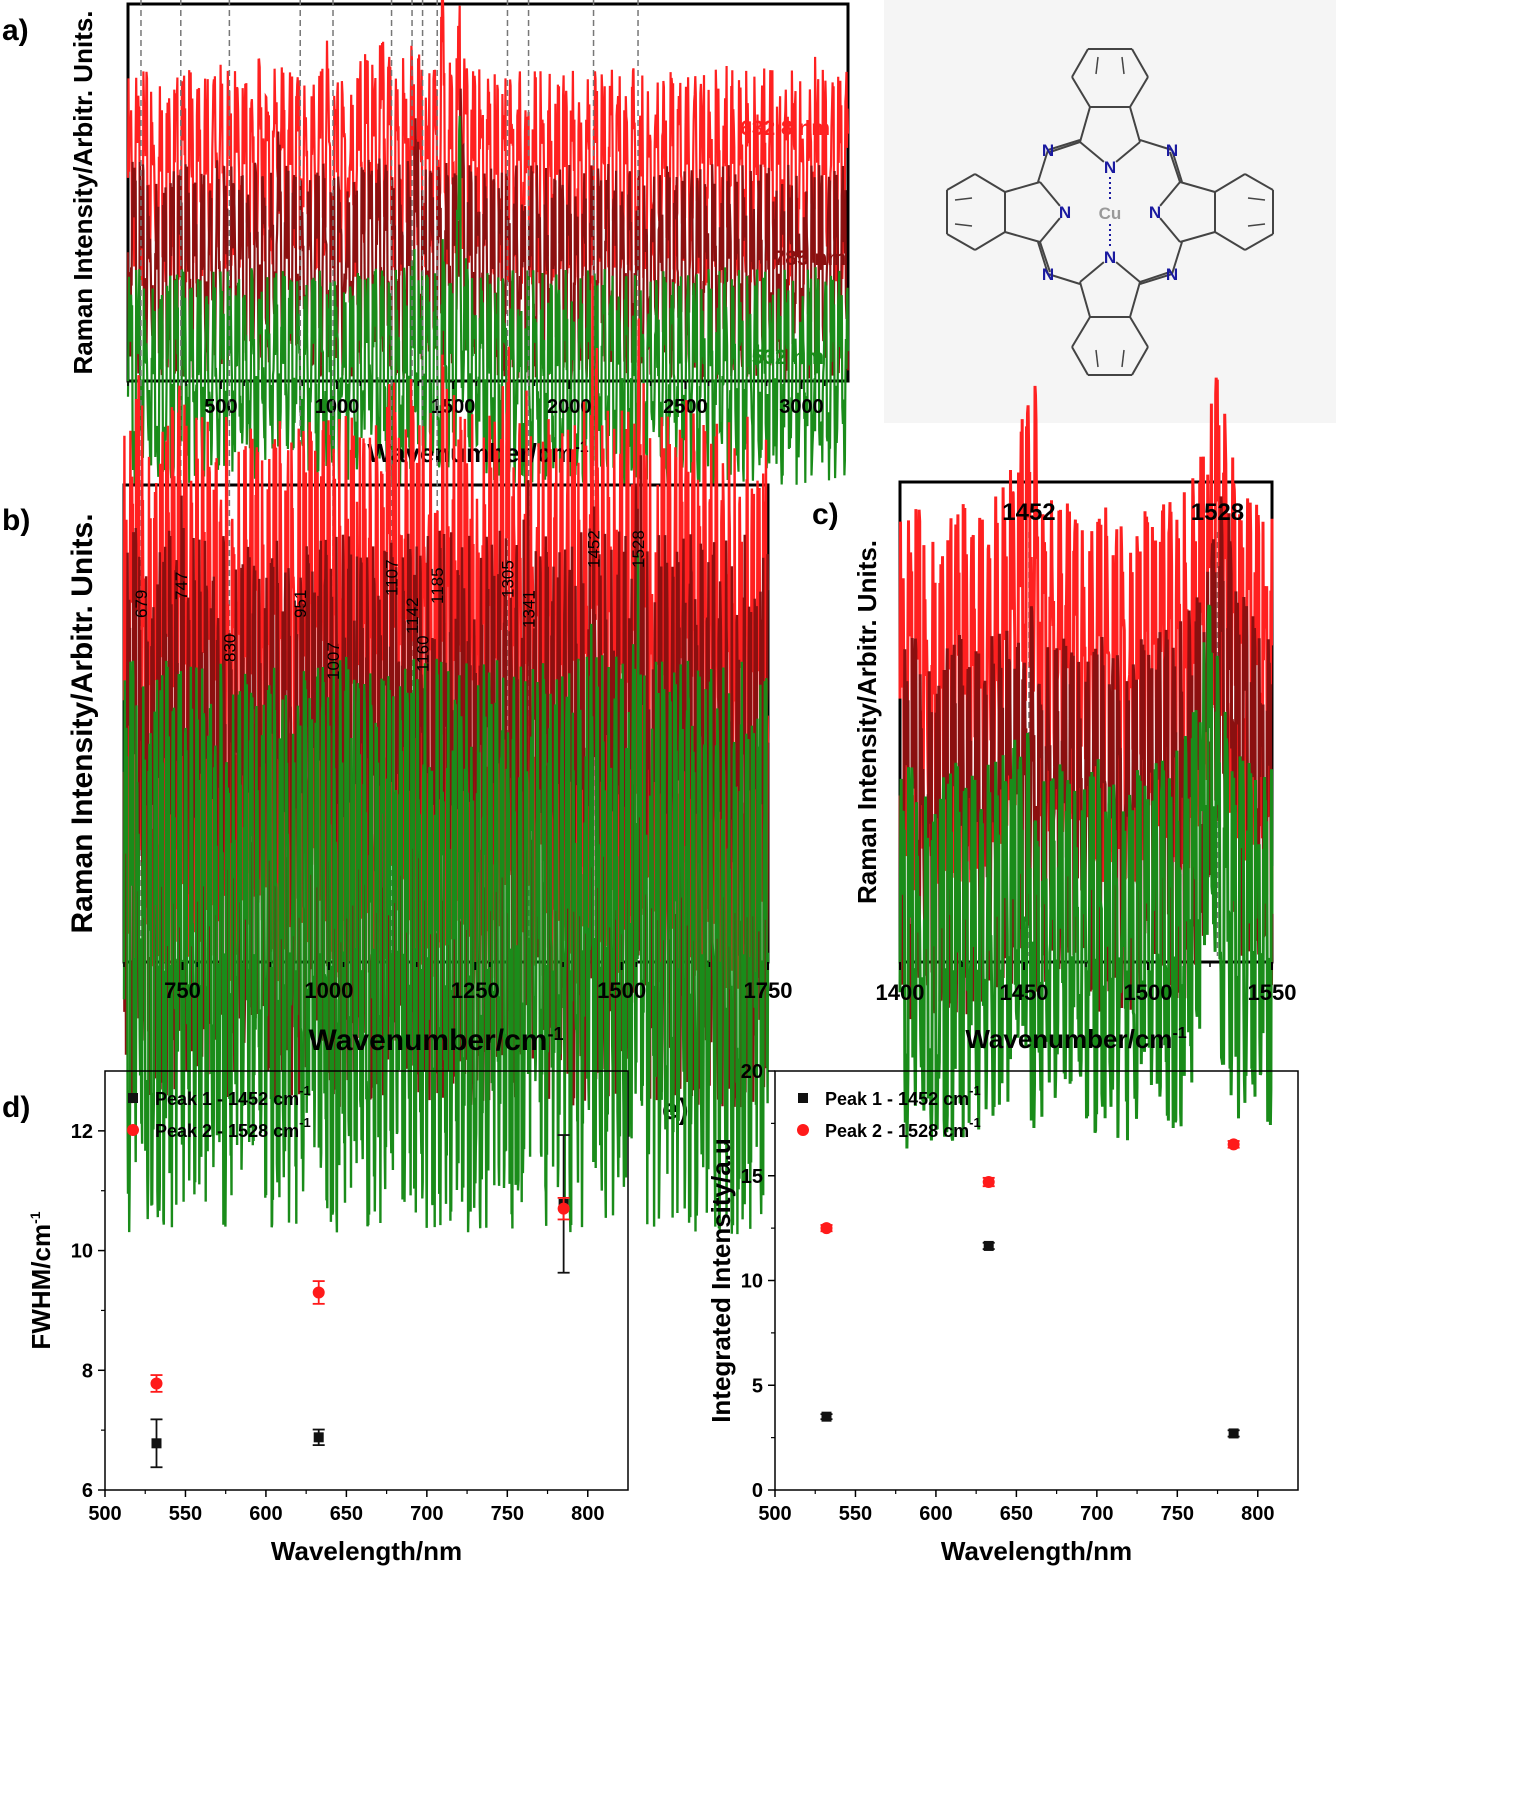 This screenshot has width=1536, height=1799. I want to click on y-axis-title: Integrated Intensity/a.u, so click(721, 1280).